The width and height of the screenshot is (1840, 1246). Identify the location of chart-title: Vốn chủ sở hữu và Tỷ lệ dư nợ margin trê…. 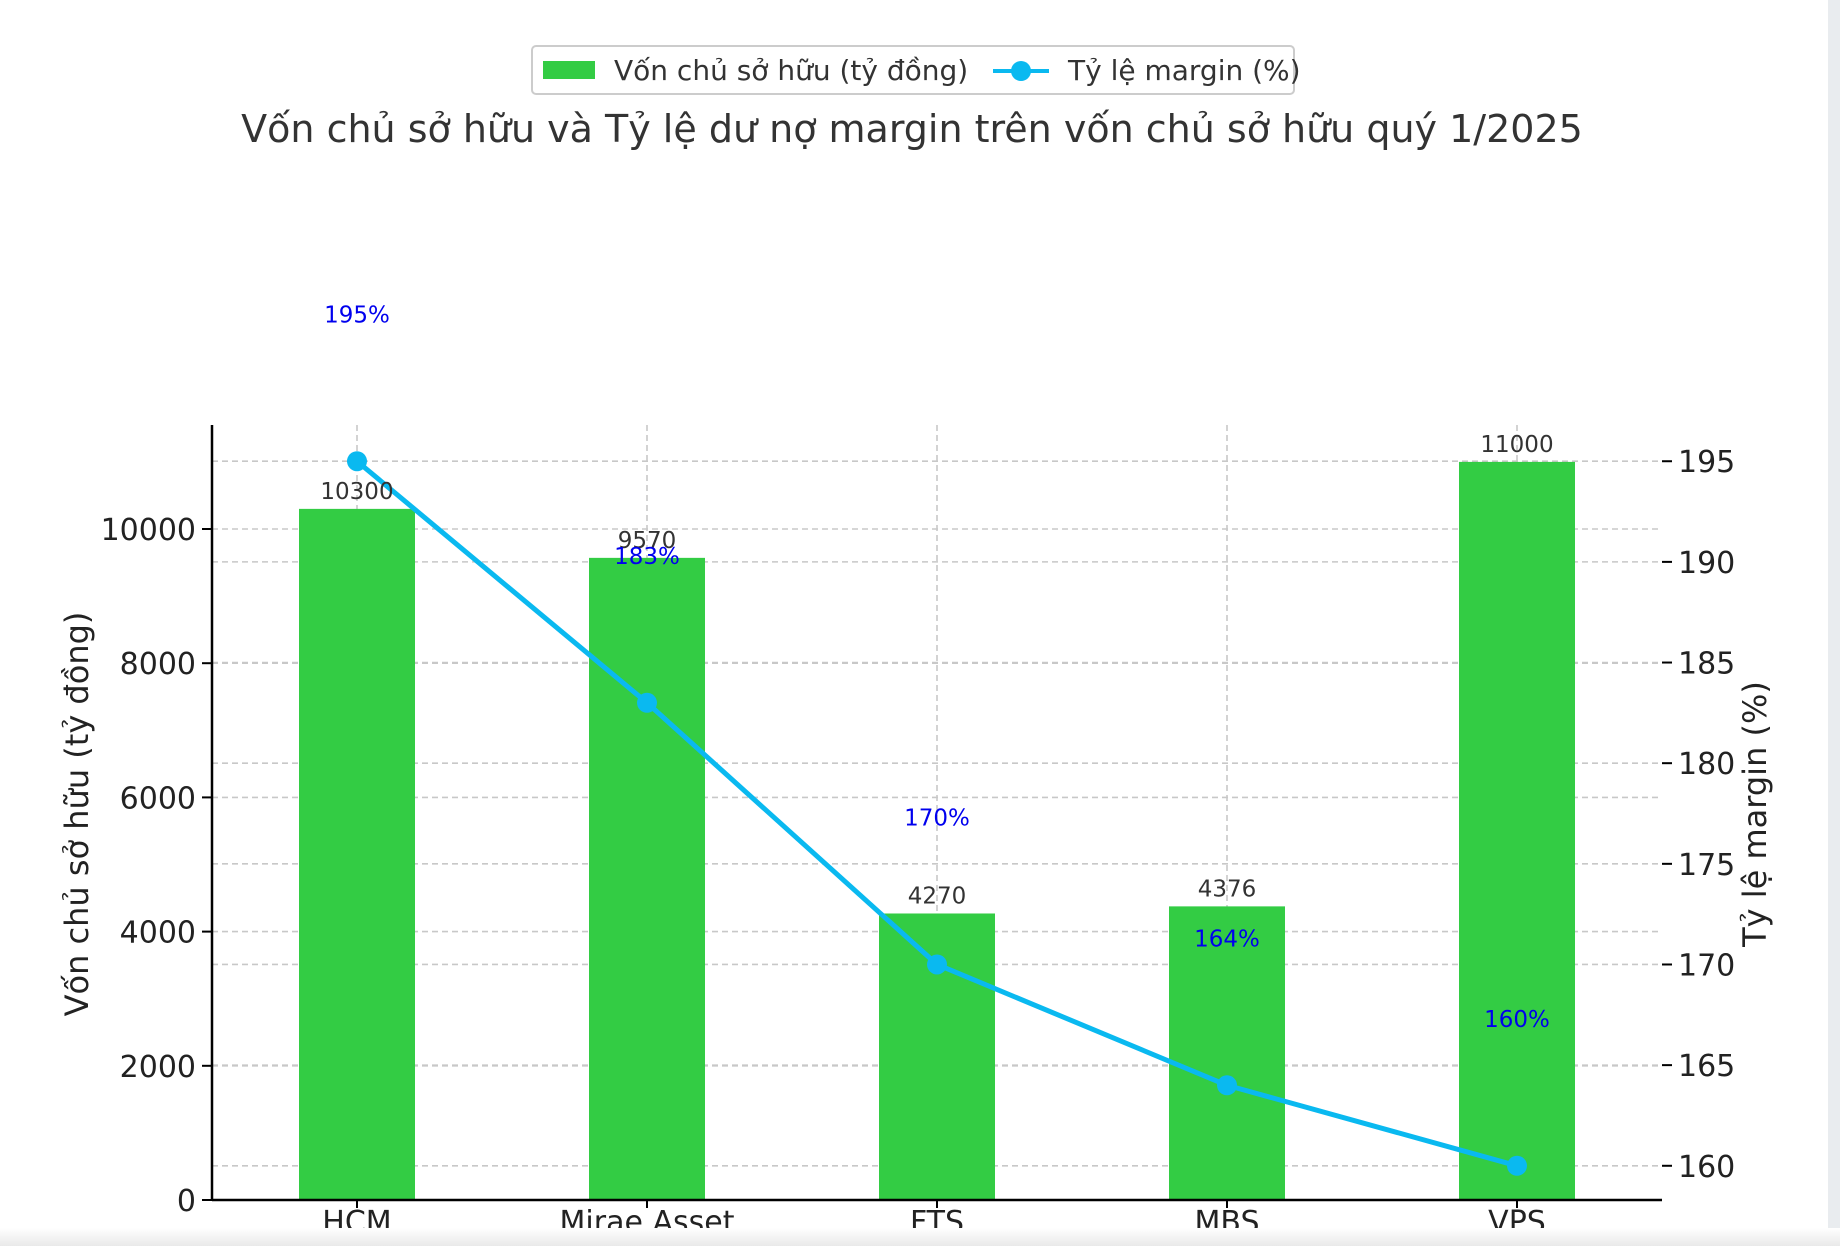
(912, 129).